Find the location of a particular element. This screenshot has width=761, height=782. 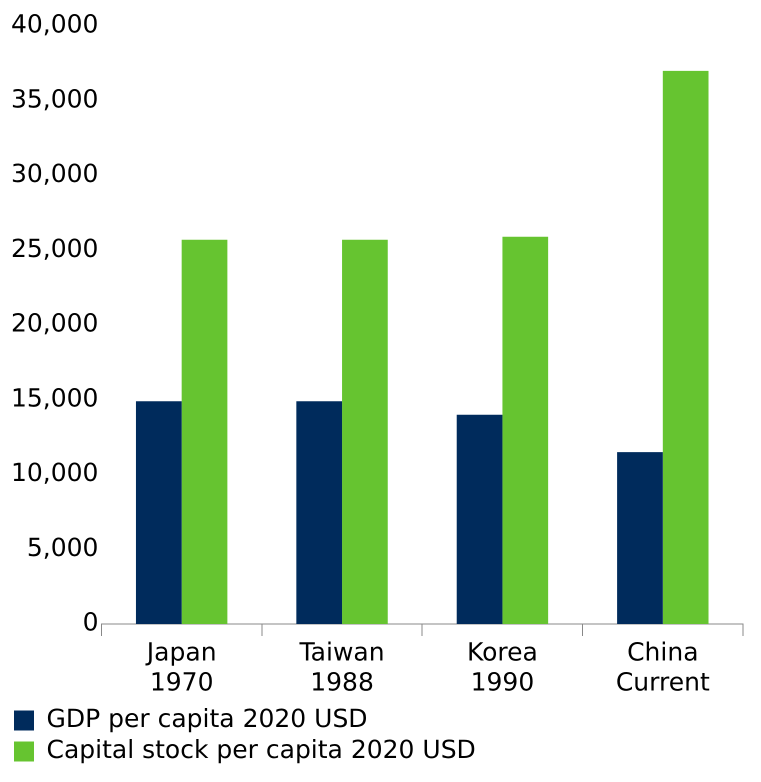

legend-label: Capital stock per capita 2020 USD is located at coordinates (261, 749).